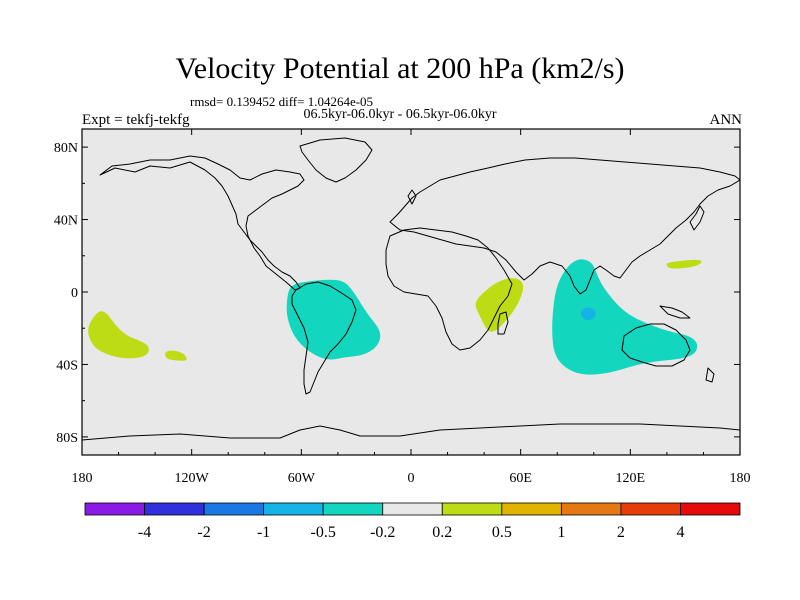 This screenshot has height=600, width=800. Describe the element at coordinates (503, 323) in the screenshot. I see `coastline-madagascar` at that location.